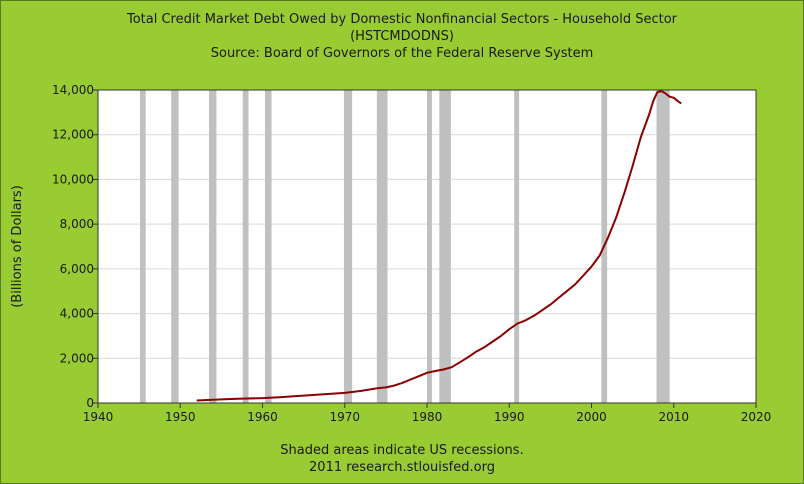 The width and height of the screenshot is (804, 484). What do you see at coordinates (402, 36) in the screenshot?
I see `chart-series-id: (HSTCMDODNS)` at bounding box center [402, 36].